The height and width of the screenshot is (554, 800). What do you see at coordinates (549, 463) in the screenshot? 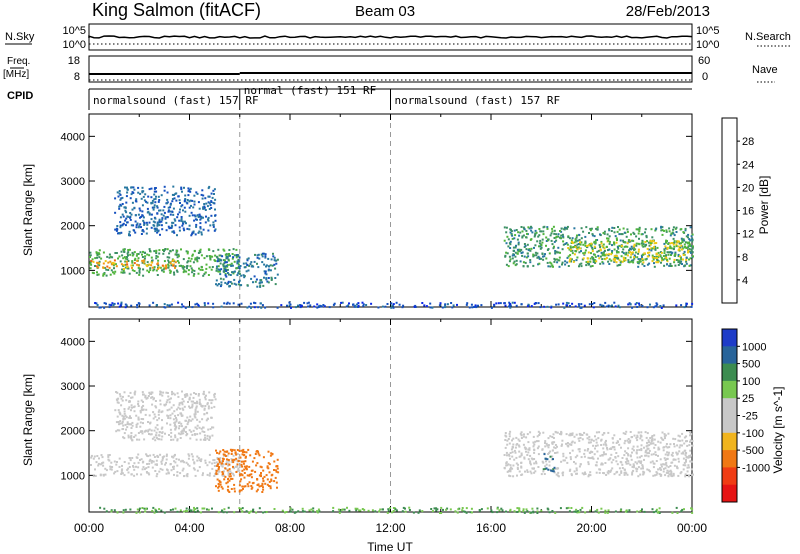
I see `velocity-echo-region` at bounding box center [549, 463].